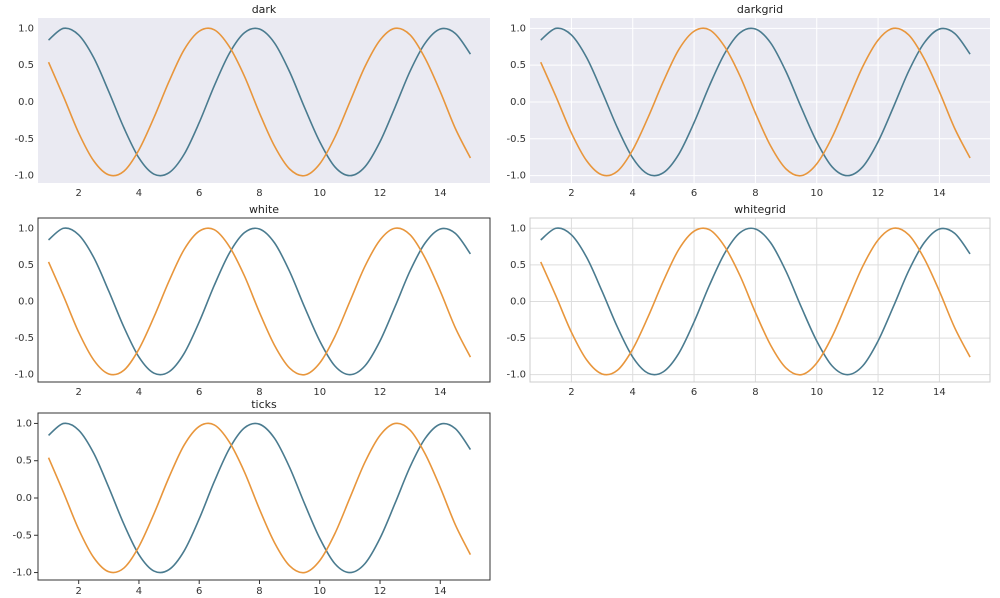 This screenshot has width=1000, height=598. Describe the element at coordinates (264, 404) in the screenshot. I see `chart-title: ticks` at that location.